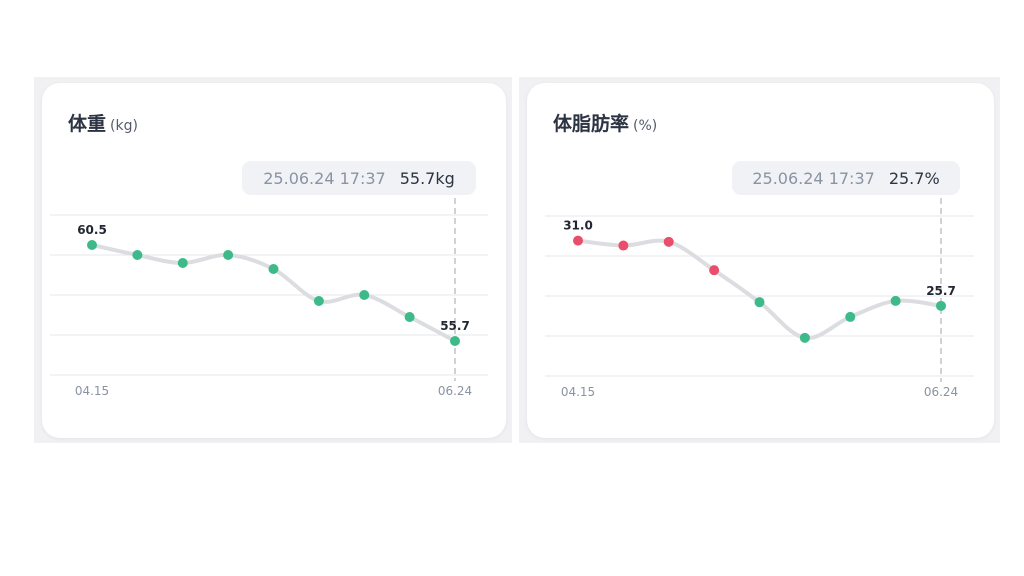  I want to click on weight-x-tick-label: 04.15, so click(92, 391).